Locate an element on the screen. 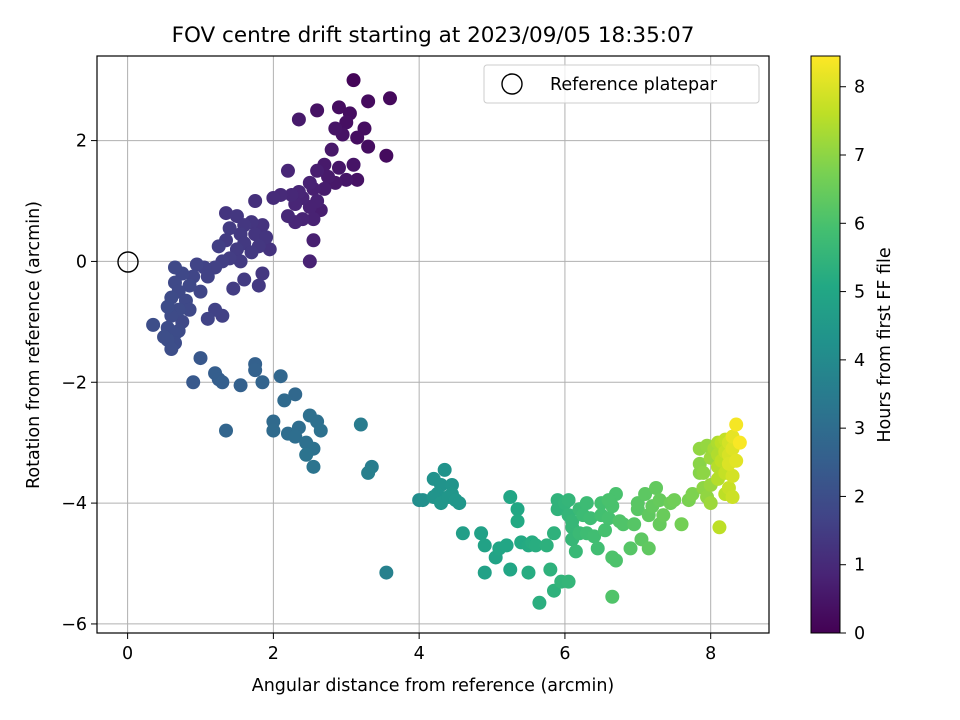  y-tick-label: 2 is located at coordinates (81, 142).